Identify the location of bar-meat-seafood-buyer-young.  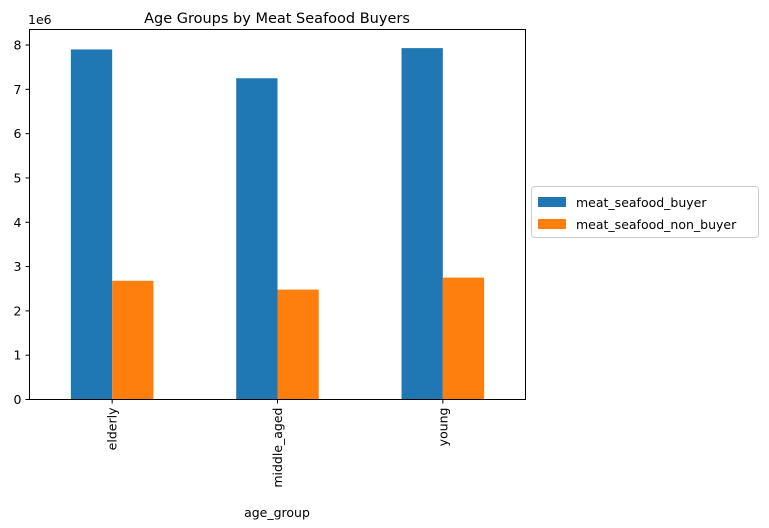
(422, 224).